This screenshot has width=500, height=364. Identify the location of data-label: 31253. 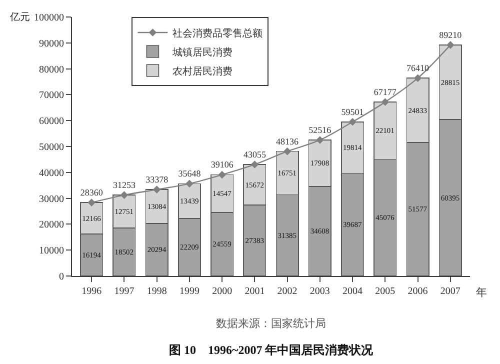
(124, 185).